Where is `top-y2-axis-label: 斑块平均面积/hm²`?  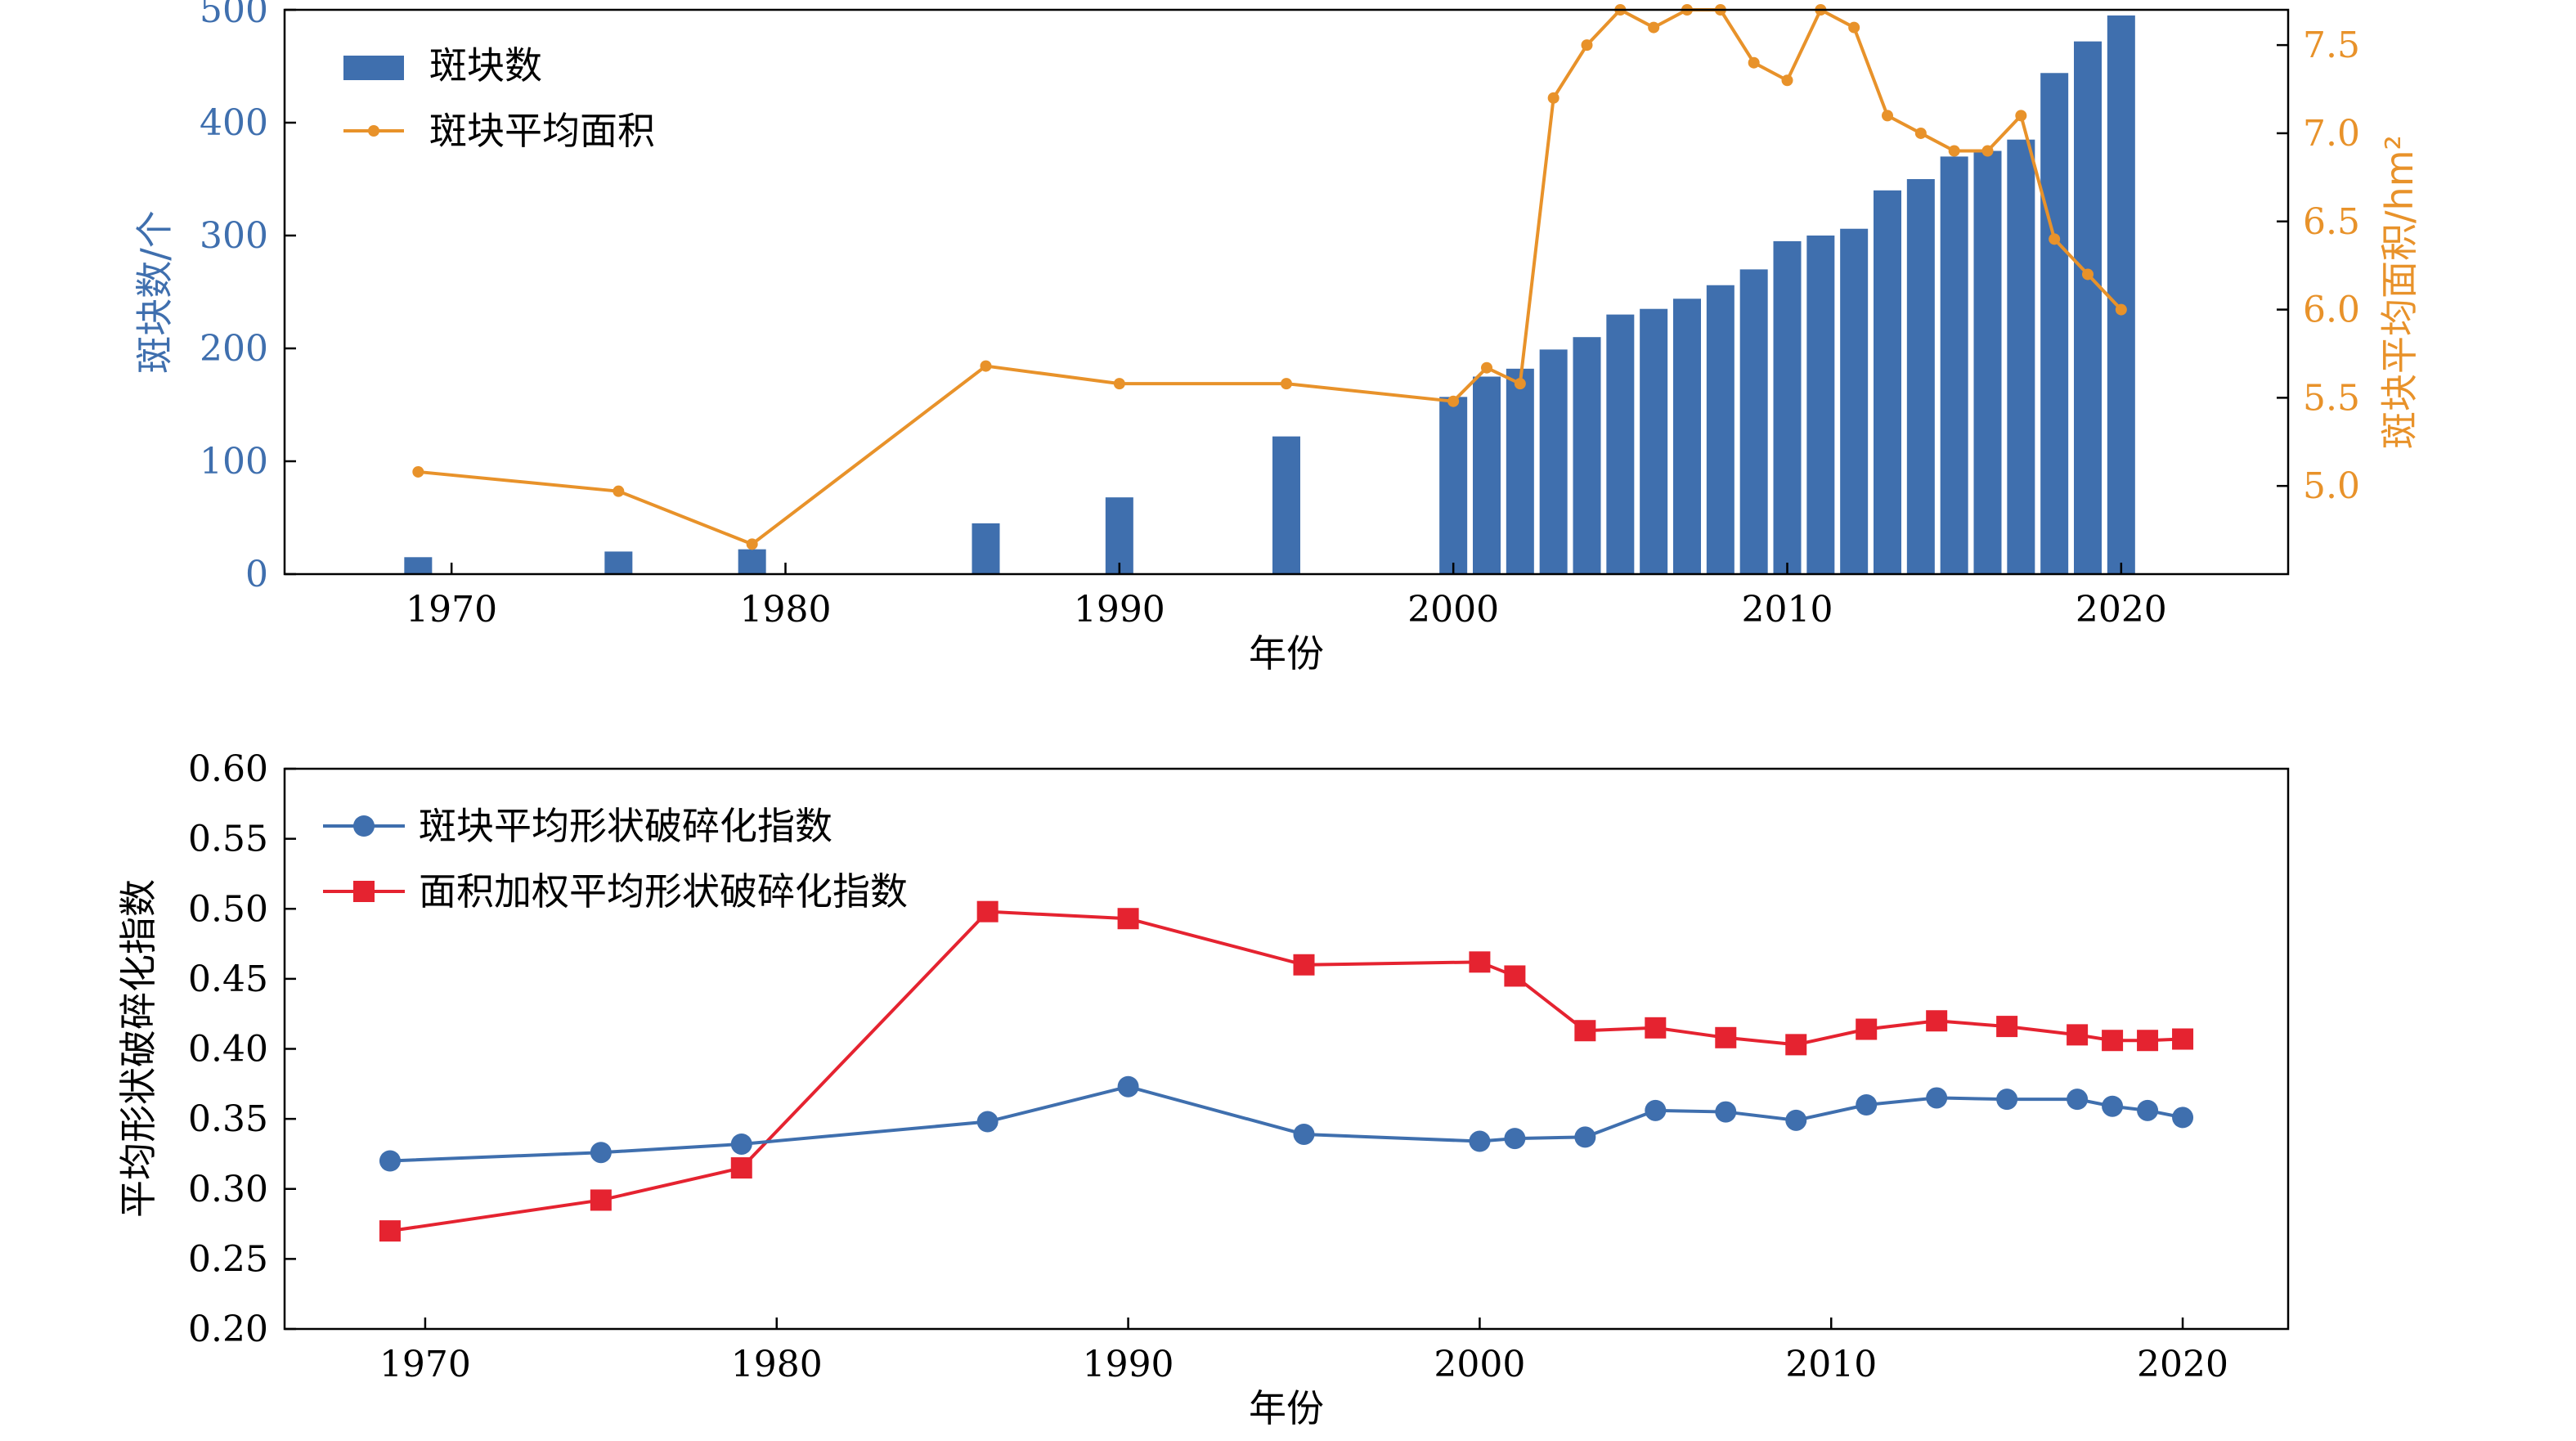
top-y2-axis-label: 斑块平均面积/hm² is located at coordinates (2399, 292).